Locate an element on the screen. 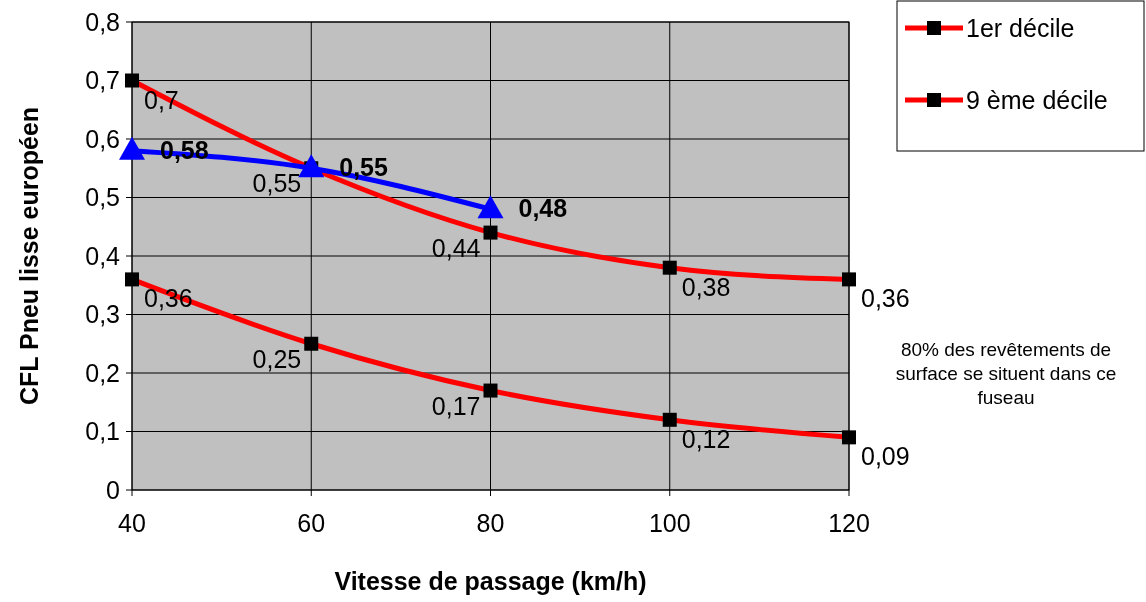  data-label: 0,48 is located at coordinates (543, 208).